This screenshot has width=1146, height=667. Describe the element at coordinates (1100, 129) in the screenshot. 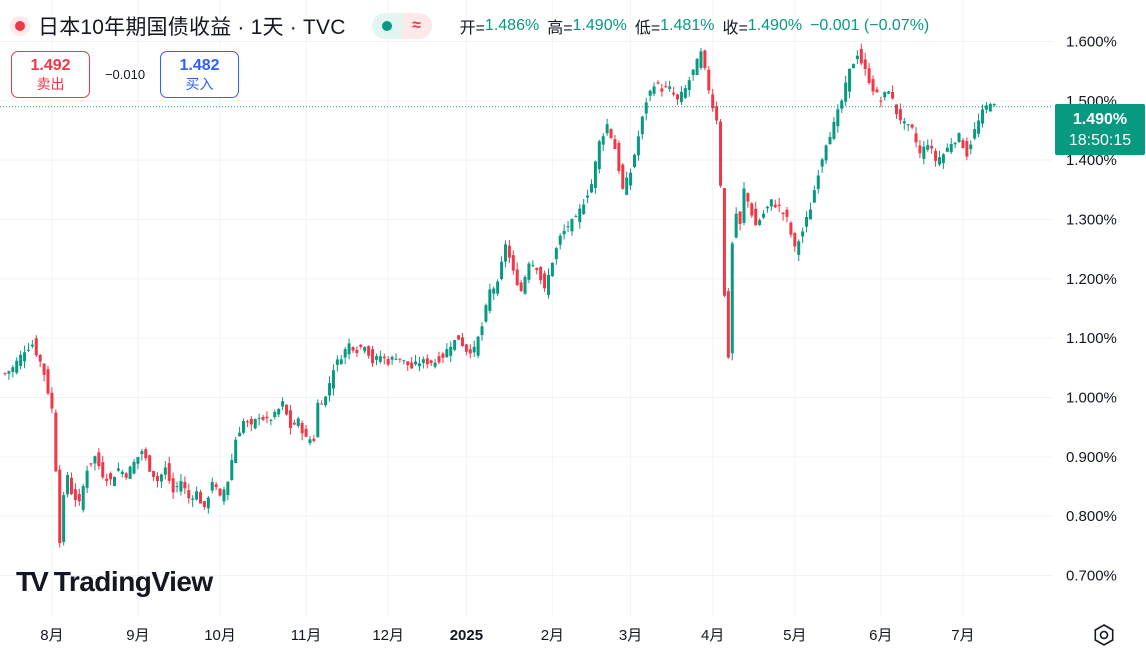

I see `last-price-tag: 1.490% 18:50:15` at that location.